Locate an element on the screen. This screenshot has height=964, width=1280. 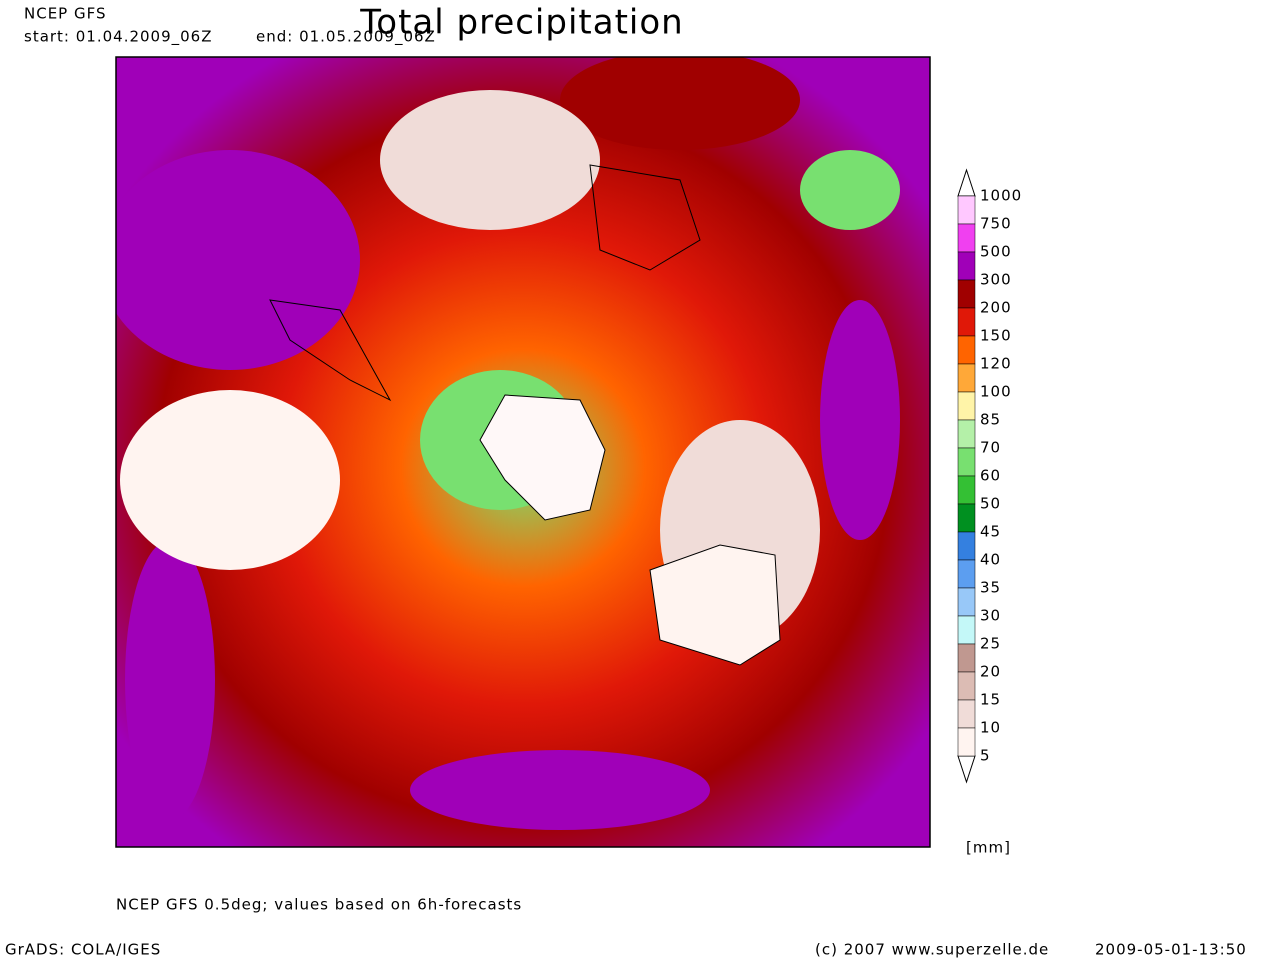
colorbar-label: 750 is located at coordinates (996, 224).